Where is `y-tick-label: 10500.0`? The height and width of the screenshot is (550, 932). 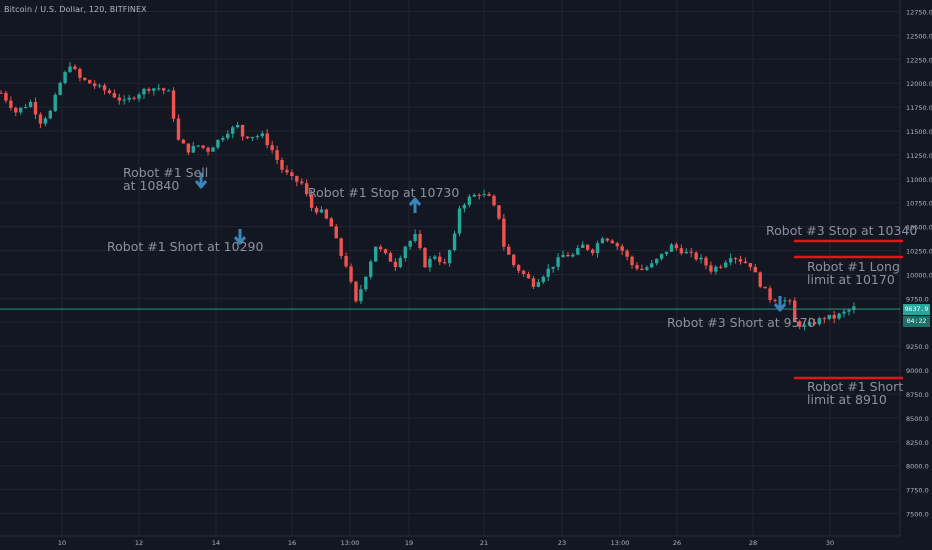 y-tick-label: 10500.0 is located at coordinates (919, 228).